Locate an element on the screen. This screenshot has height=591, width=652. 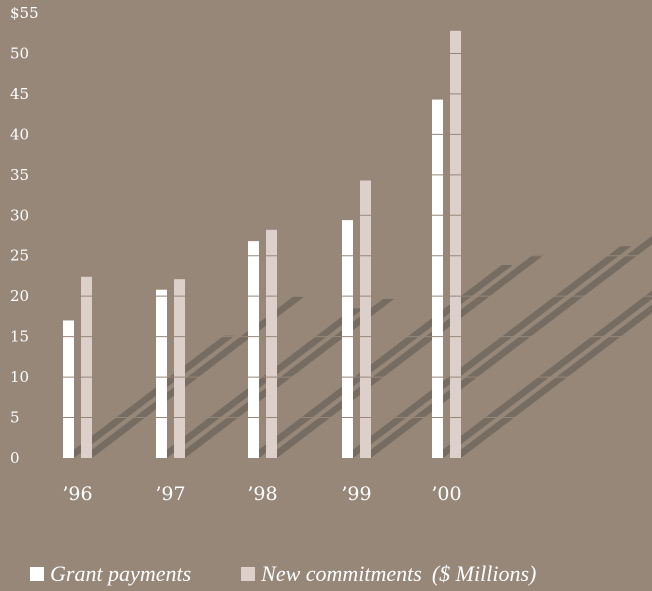
y-tick-label: 5 is located at coordinates (15, 418).